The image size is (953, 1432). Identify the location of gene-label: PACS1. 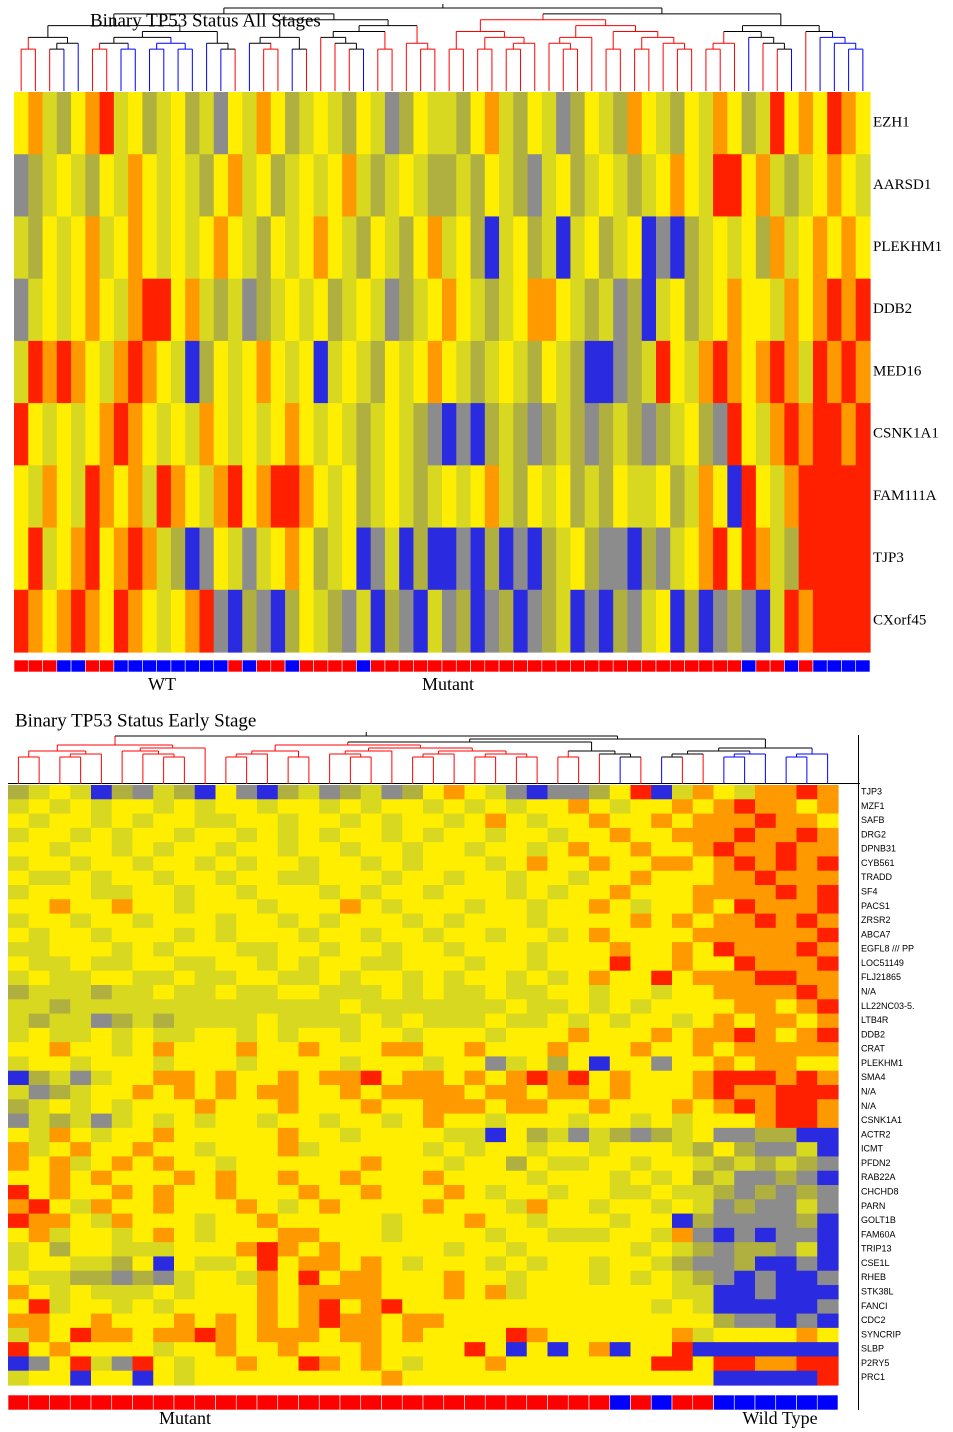
(875, 906).